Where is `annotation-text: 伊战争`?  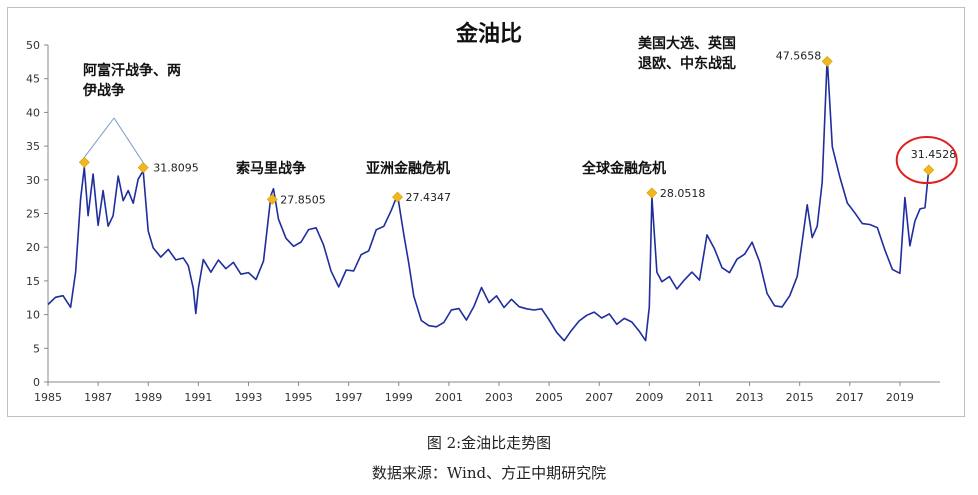
annotation-text: 伊战争 is located at coordinates (103, 90).